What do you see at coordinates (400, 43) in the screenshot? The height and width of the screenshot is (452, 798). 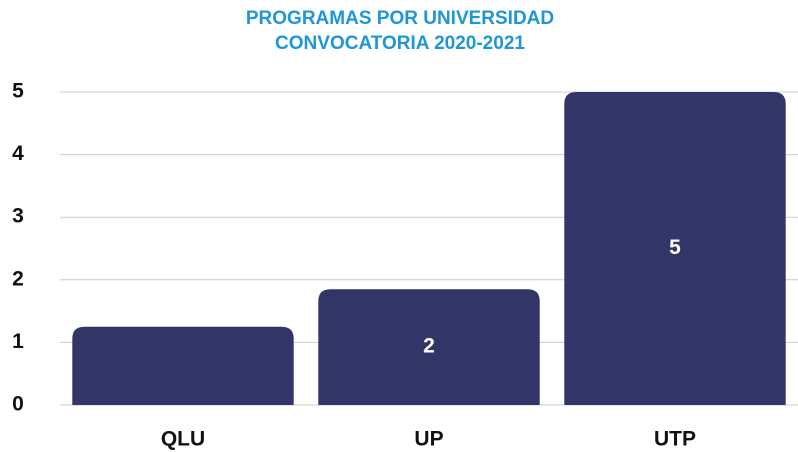 I see `chart-subtitle: CONVOCATORIA 2020-2021` at bounding box center [400, 43].